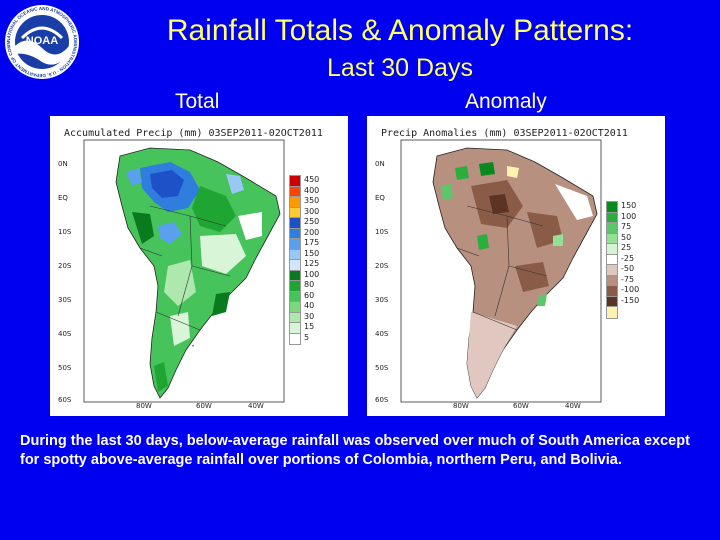  I want to click on anomaly-legend-entry: -25, so click(631, 259).